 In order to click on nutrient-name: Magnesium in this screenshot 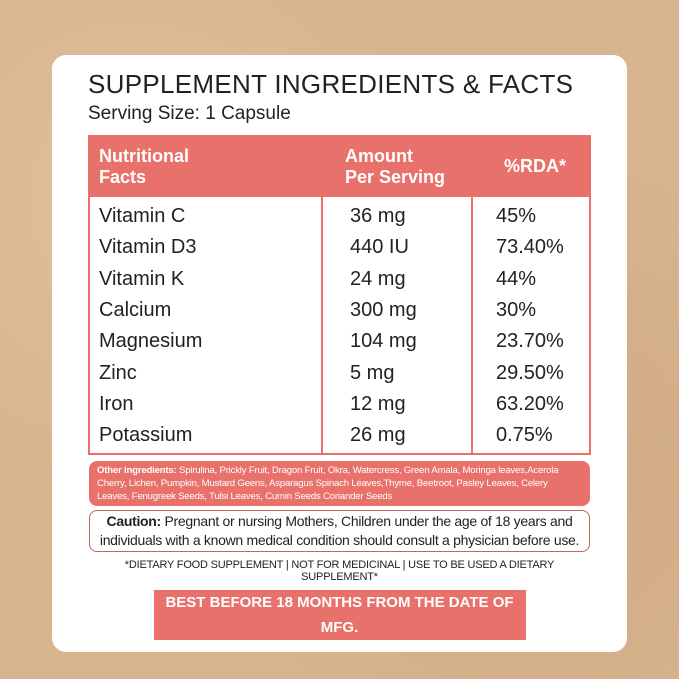, I will do `click(151, 341)`.